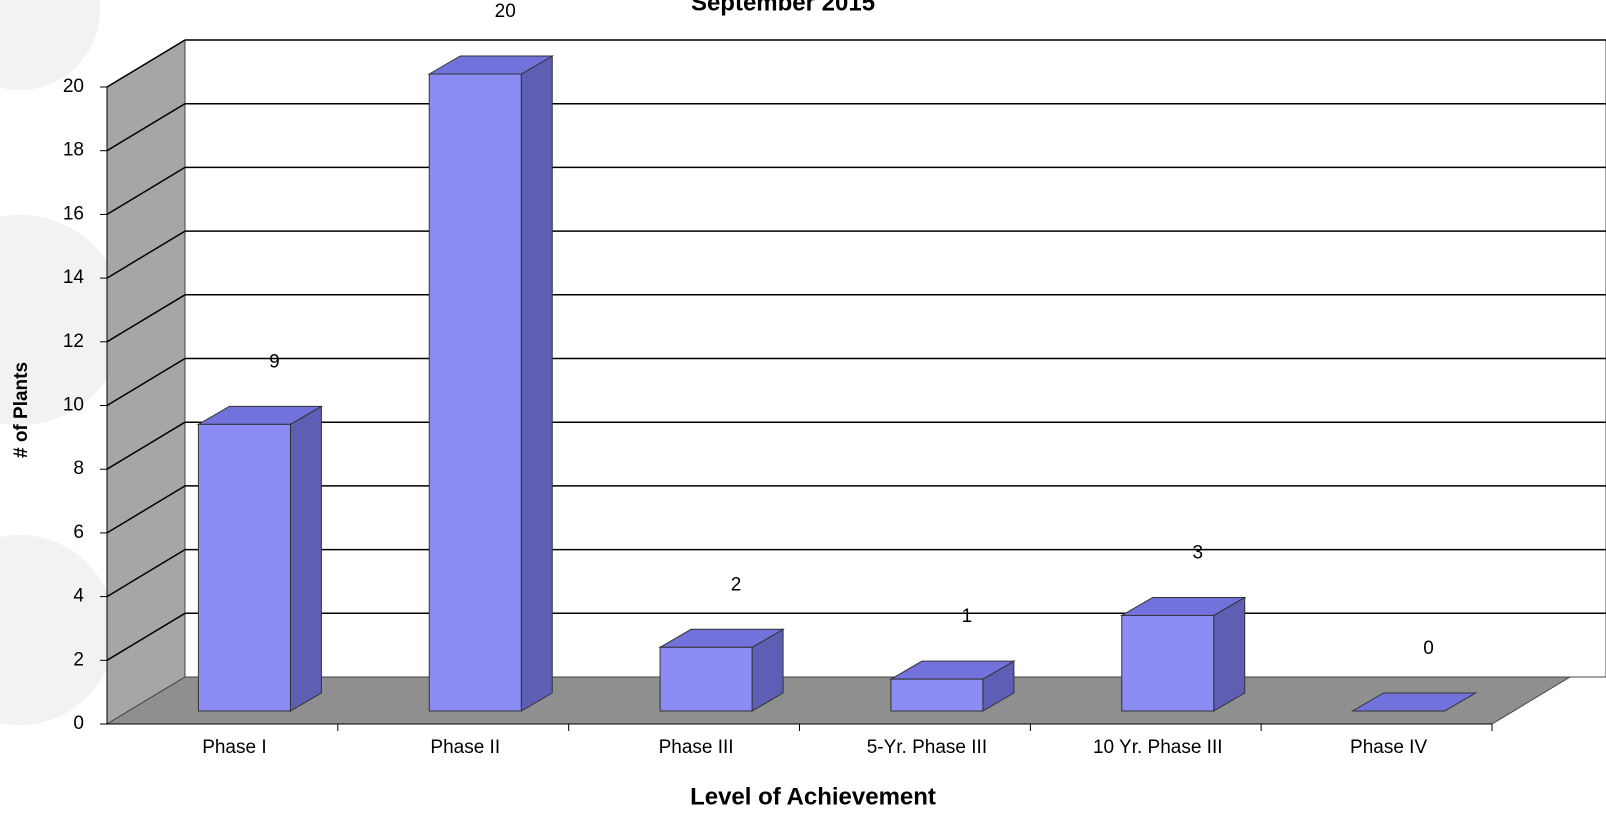 The width and height of the screenshot is (1606, 831). I want to click on y-tick-label: 0, so click(78, 723).